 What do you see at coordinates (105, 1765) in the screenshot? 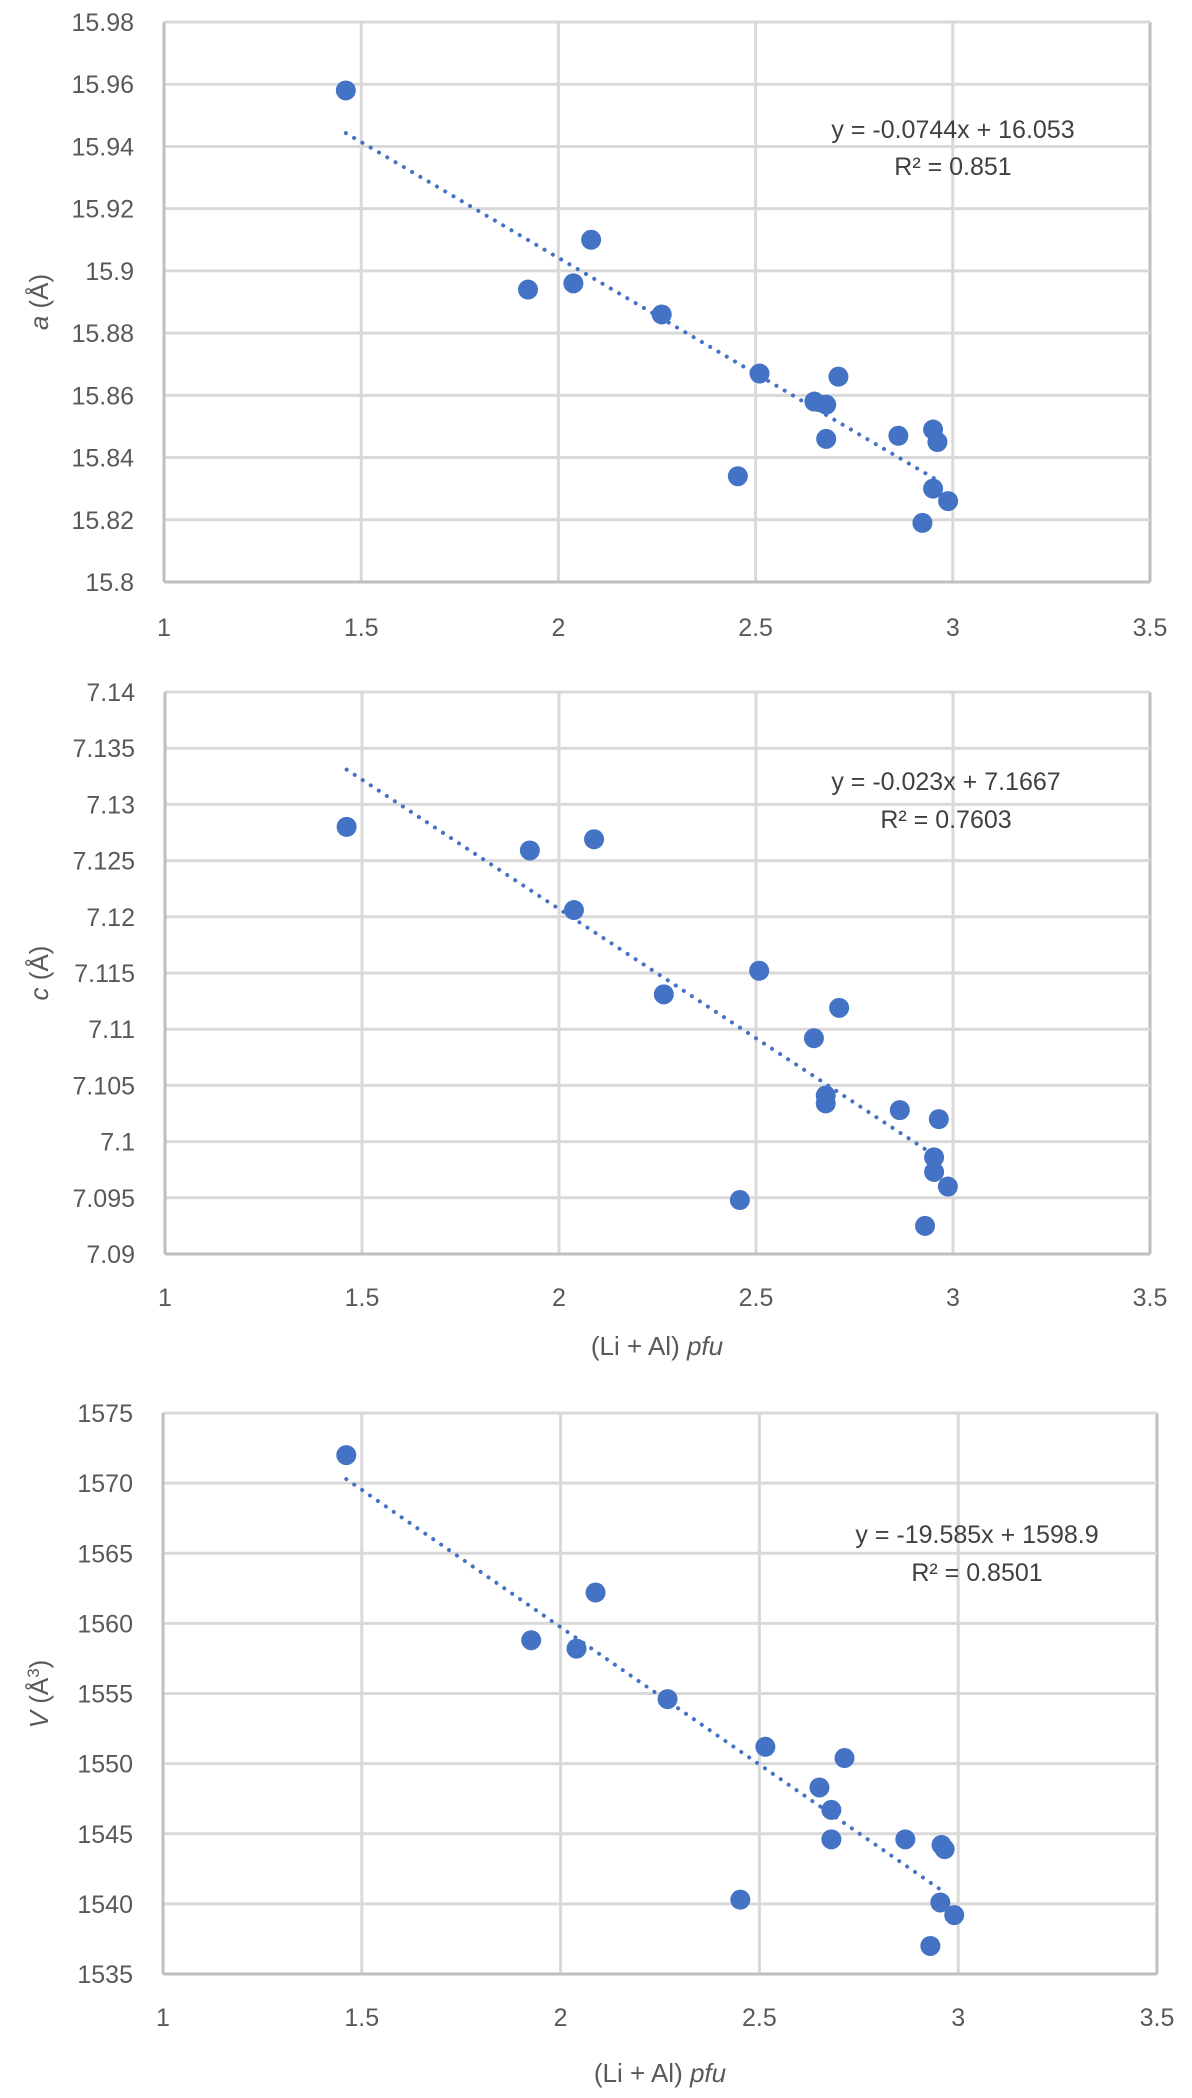
I see `y-tick-label: 1550` at bounding box center [105, 1765].